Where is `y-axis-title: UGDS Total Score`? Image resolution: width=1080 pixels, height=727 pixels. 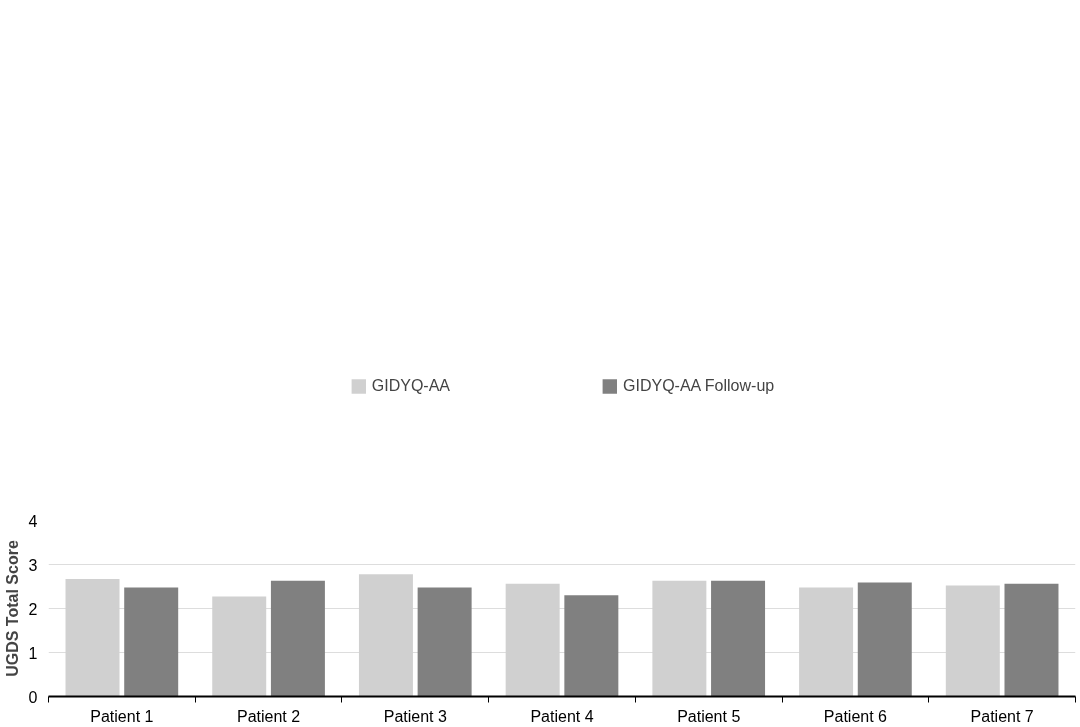
y-axis-title: UGDS Total Score is located at coordinates (12, 608).